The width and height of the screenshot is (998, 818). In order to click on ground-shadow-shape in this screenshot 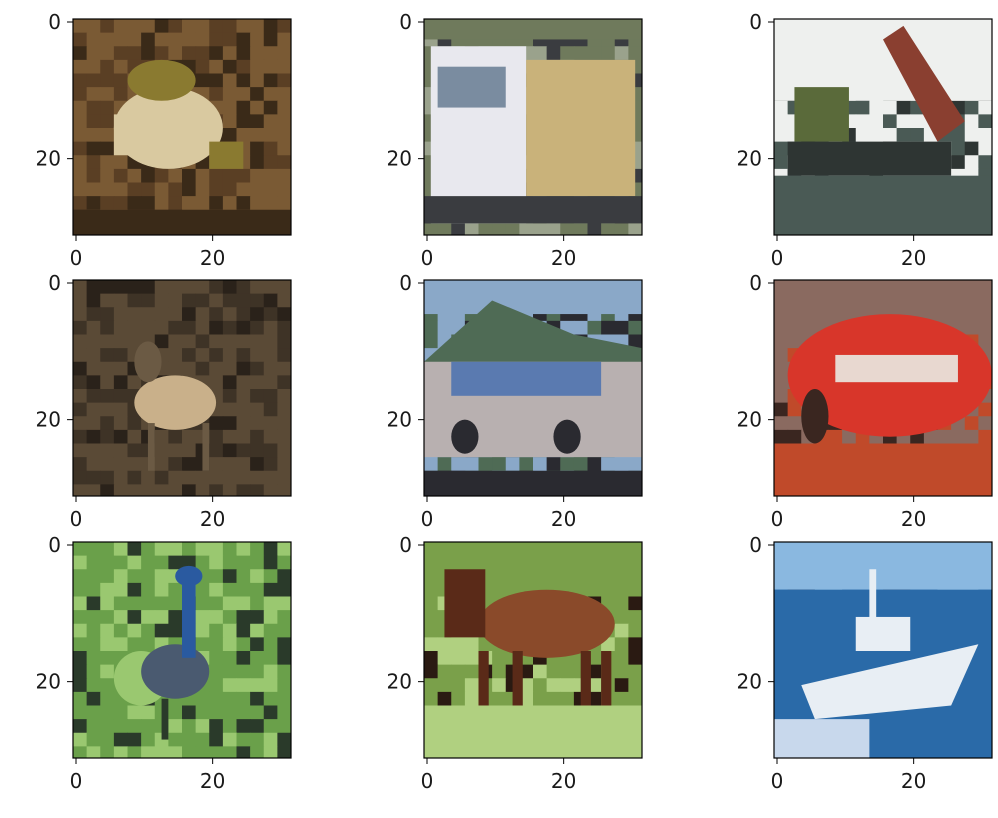, I will do `click(182, 222)`.